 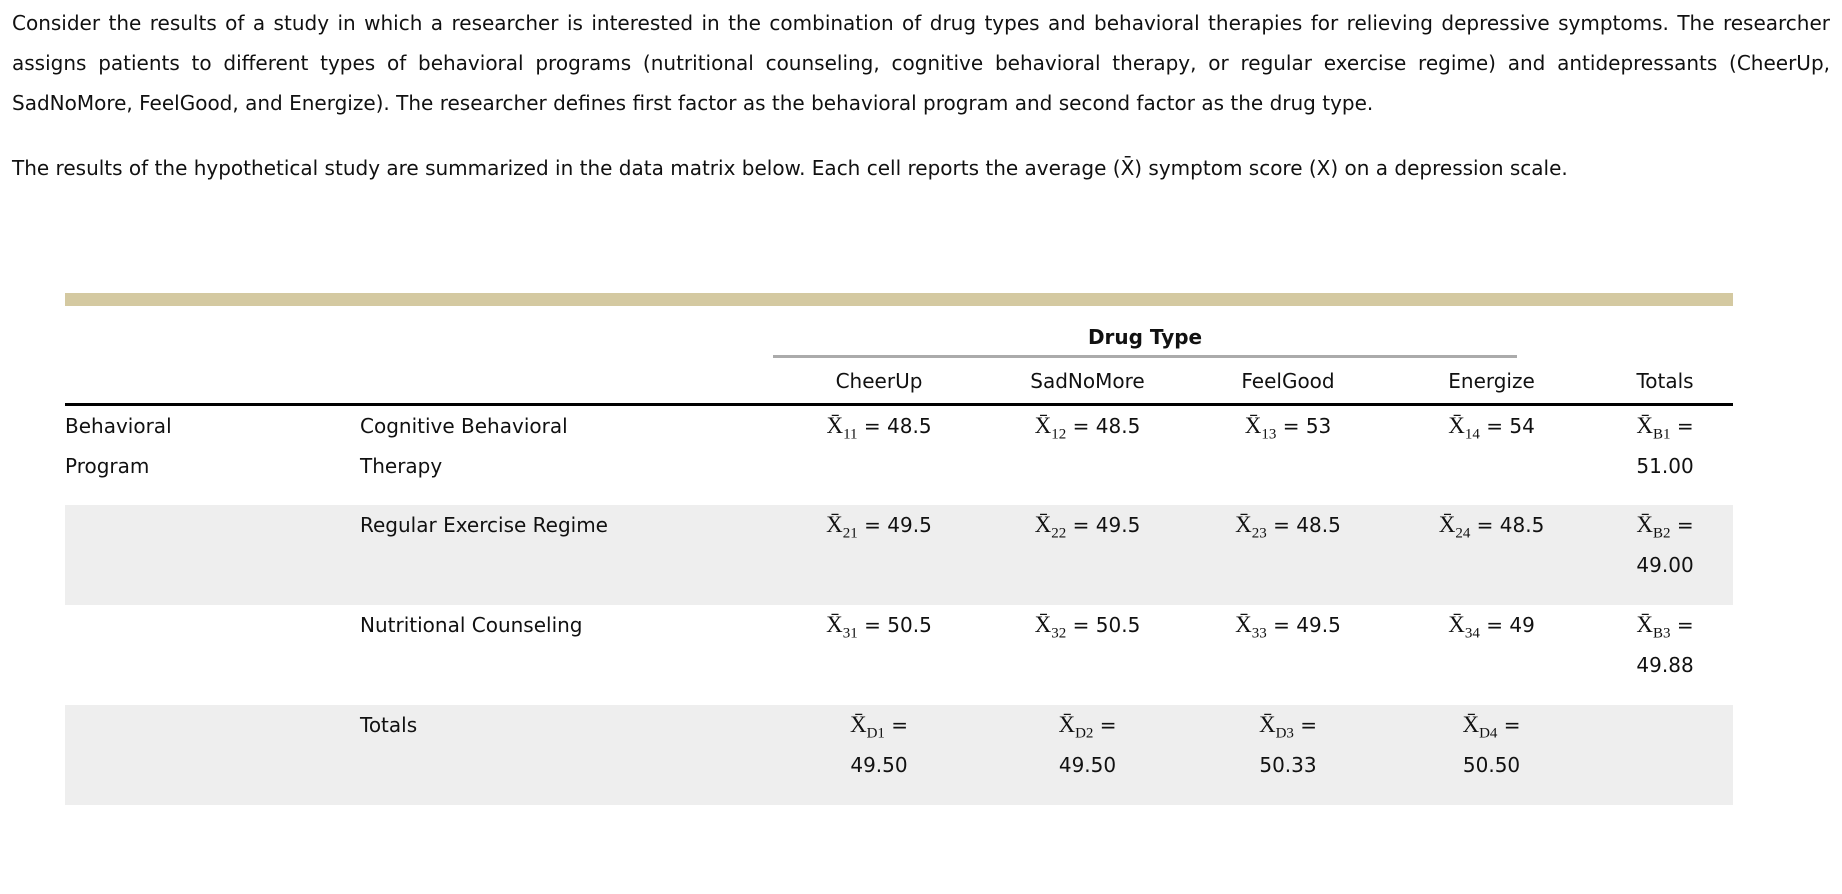 What do you see at coordinates (1491, 428) in the screenshot?
I see `mean-value-cell: X̄14 = 54` at bounding box center [1491, 428].